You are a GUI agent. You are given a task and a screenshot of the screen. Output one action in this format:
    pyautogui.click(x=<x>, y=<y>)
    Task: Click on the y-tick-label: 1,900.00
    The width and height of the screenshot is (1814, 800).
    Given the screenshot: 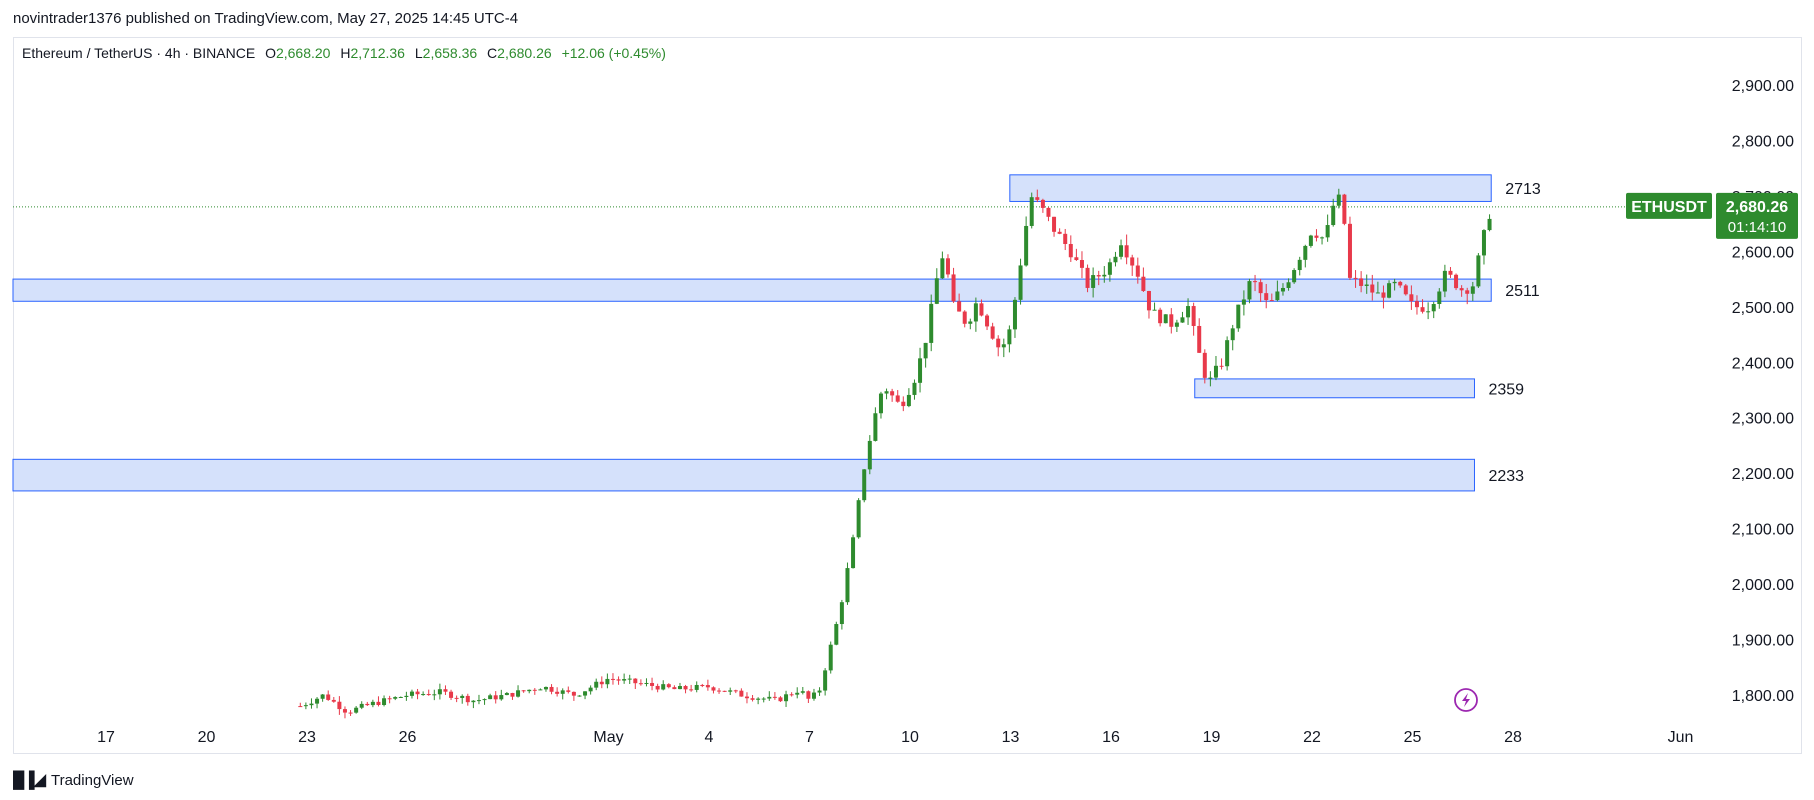 What is the action you would take?
    pyautogui.click(x=1763, y=641)
    